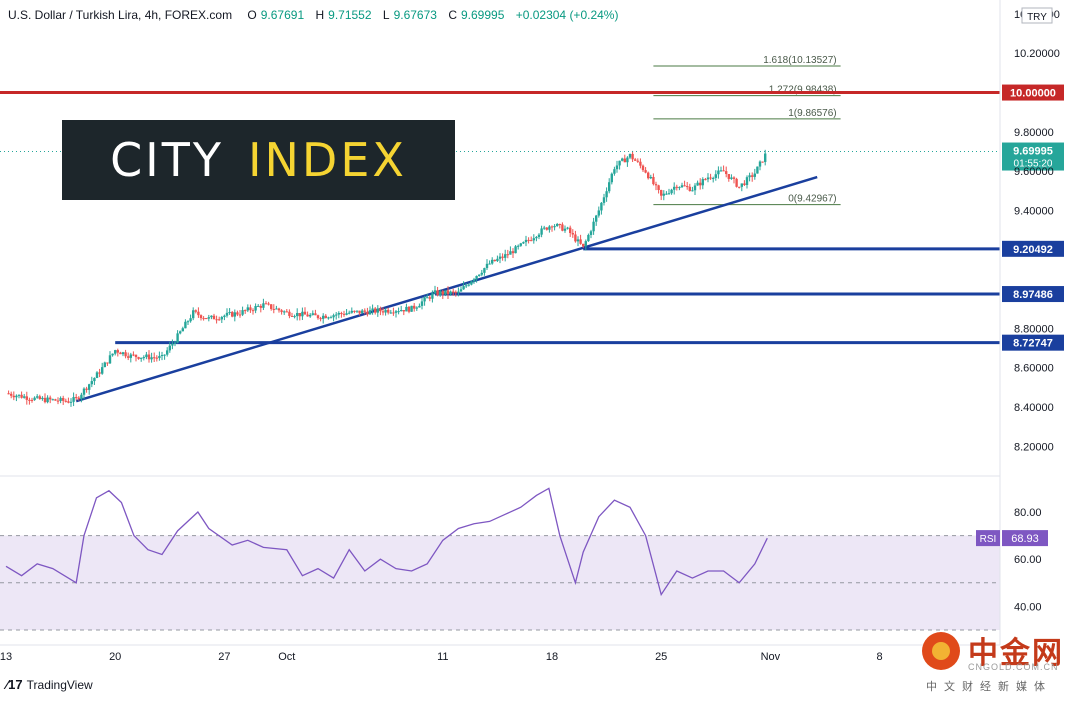  I want to click on last-price-label: 9.69995, so click(1033, 152).